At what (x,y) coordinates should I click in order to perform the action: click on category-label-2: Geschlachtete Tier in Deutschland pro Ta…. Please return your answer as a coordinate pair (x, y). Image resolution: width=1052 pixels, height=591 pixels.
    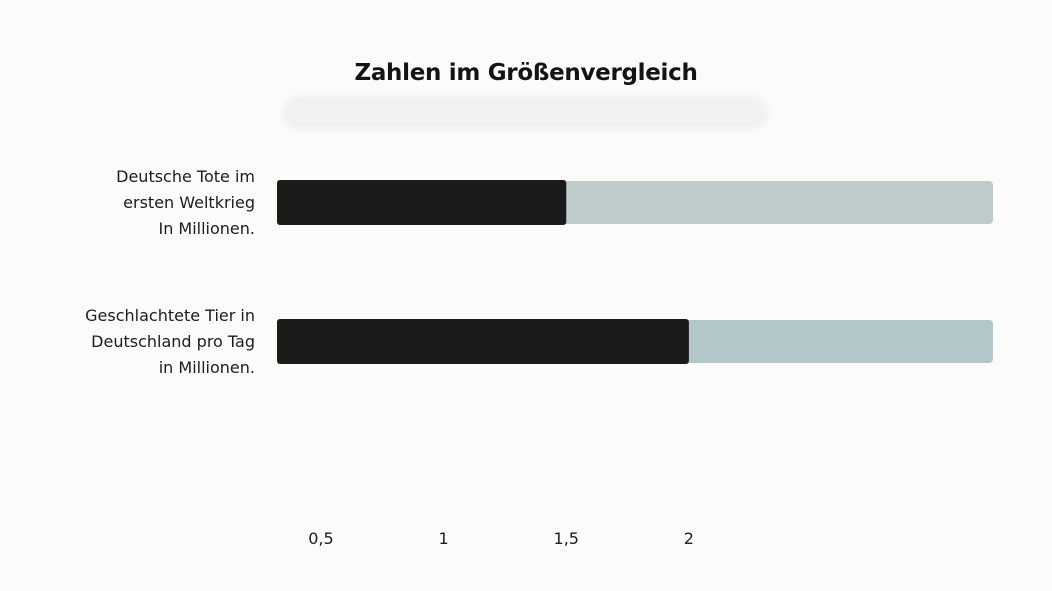
    Looking at the image, I should click on (170, 341).